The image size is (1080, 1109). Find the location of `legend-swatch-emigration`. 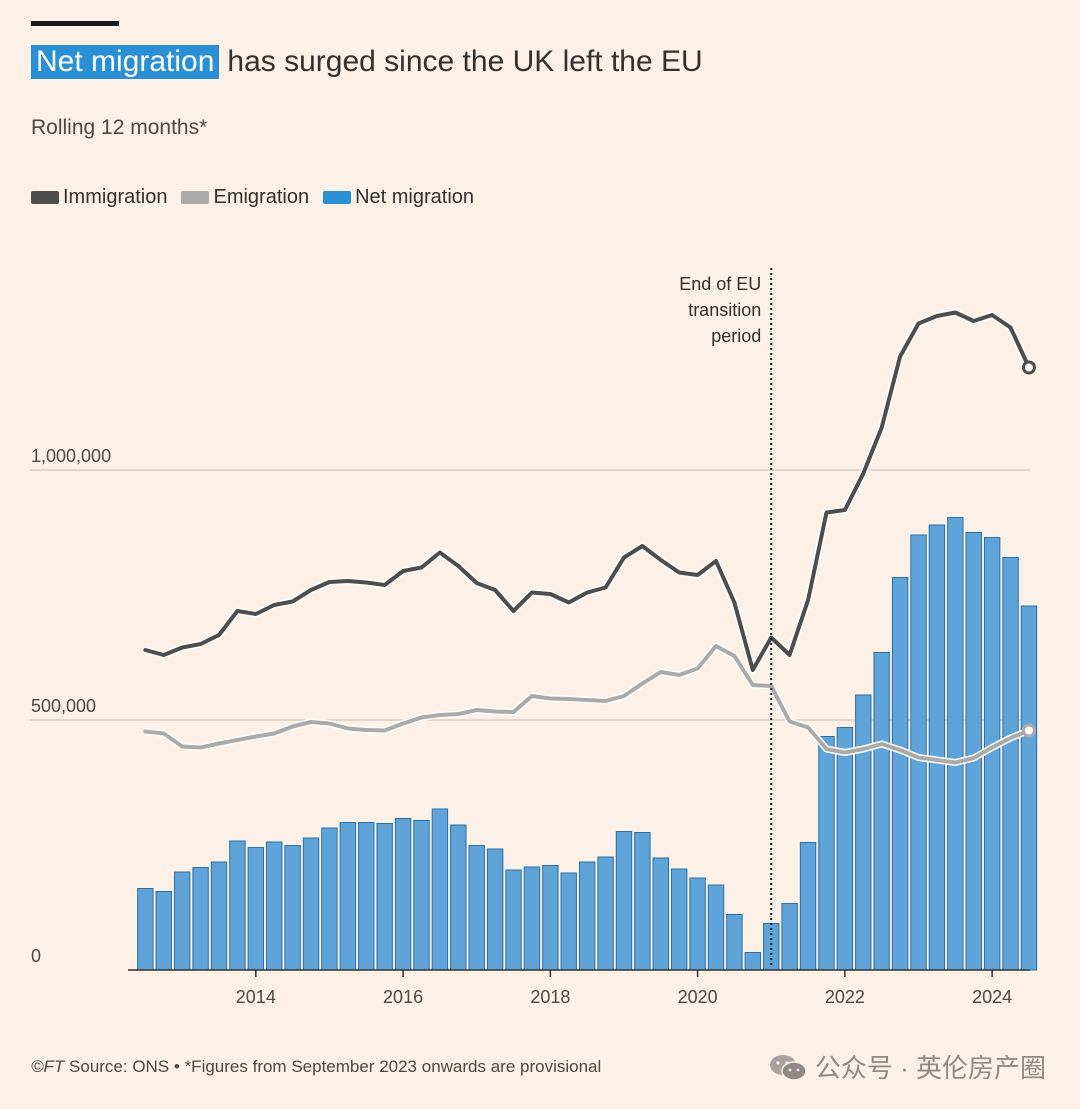

legend-swatch-emigration is located at coordinates (195, 197).